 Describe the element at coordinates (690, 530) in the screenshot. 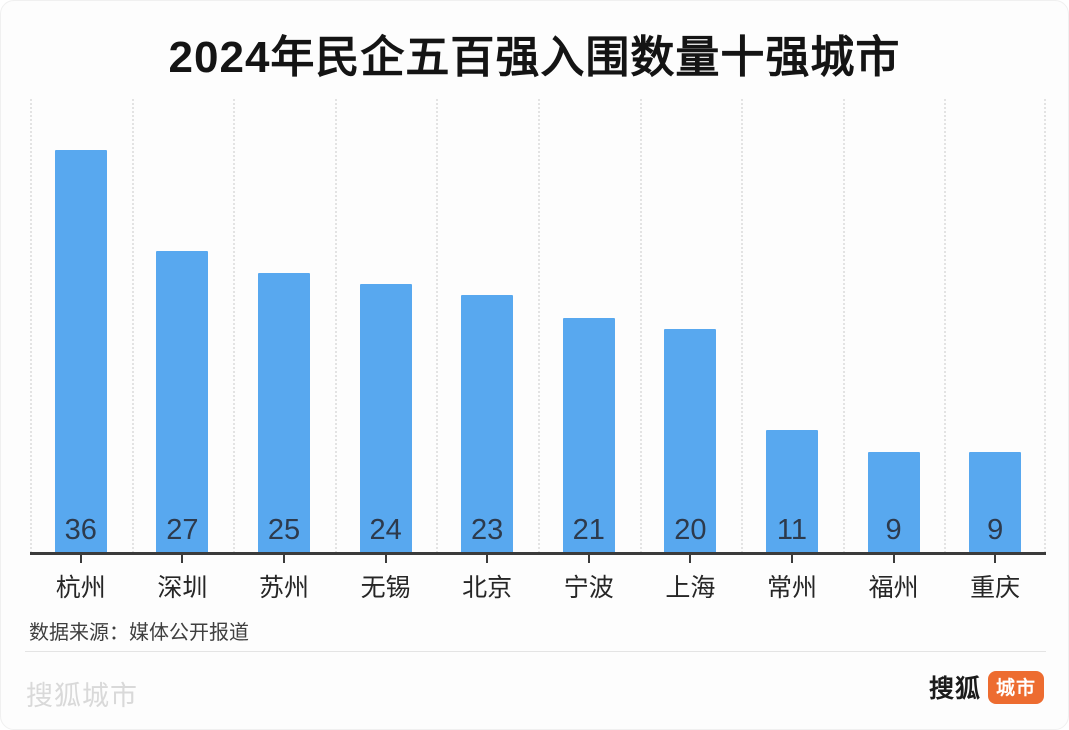

I see `bar-value-label: 20` at that location.